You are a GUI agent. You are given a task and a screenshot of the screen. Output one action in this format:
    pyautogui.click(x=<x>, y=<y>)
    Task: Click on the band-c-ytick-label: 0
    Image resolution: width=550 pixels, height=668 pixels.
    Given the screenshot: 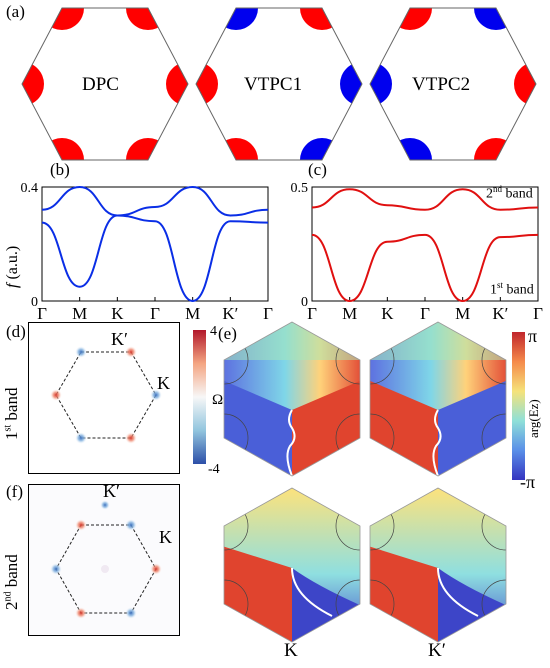 What is the action you would take?
    pyautogui.click(x=304, y=302)
    